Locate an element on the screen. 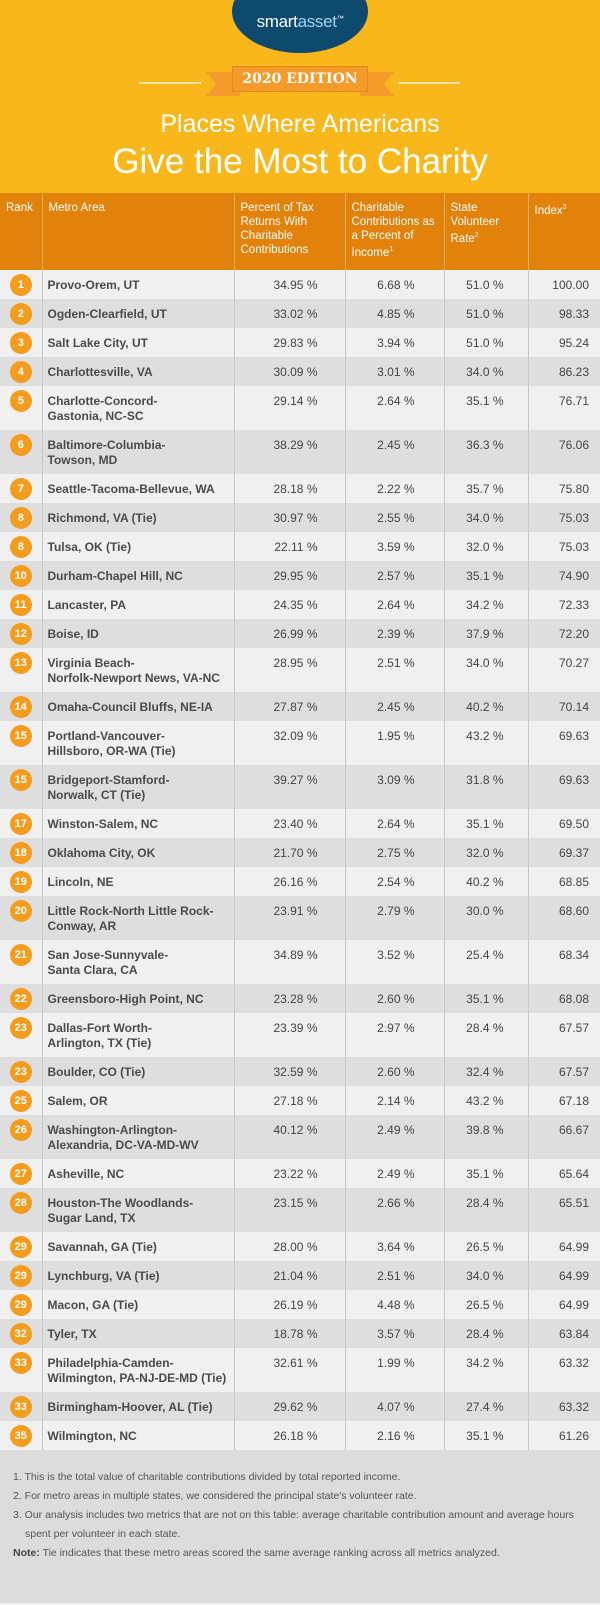 The width and height of the screenshot is (600, 1605). rank-badge: 1 is located at coordinates (20, 285).